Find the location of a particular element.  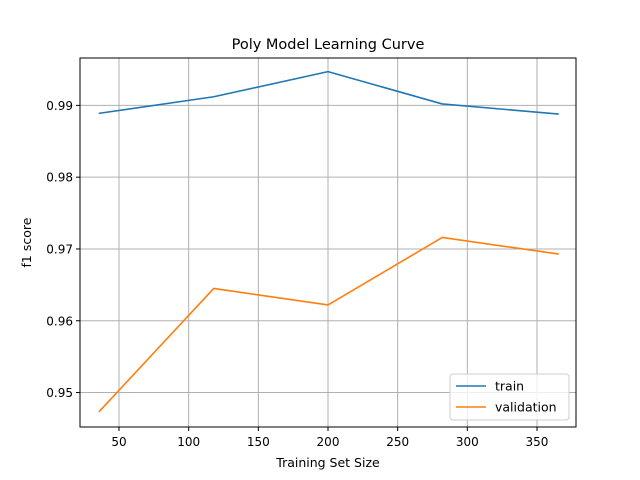

x-tick-label: 100 is located at coordinates (188, 442).